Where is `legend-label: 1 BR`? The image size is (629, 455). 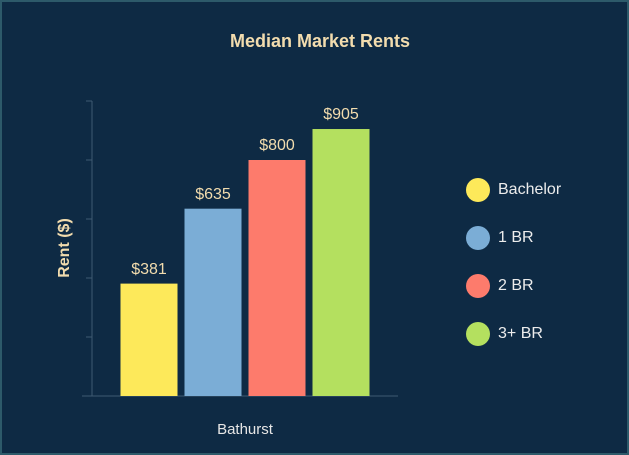
legend-label: 1 BR is located at coordinates (516, 237).